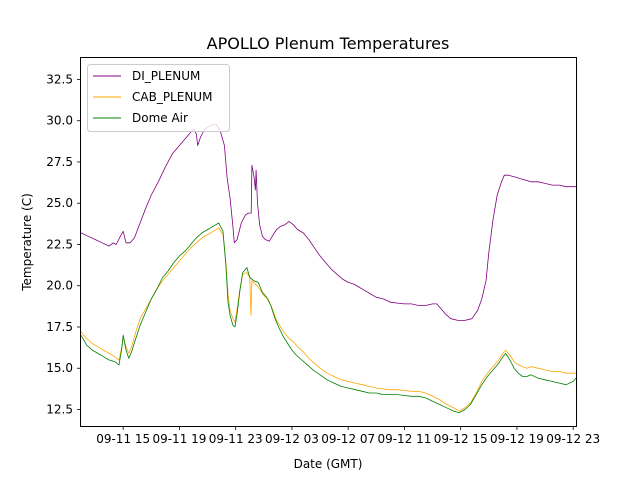 This screenshot has height=480, width=640. I want to click on x-tick-label: 09-12 11, so click(404, 439).